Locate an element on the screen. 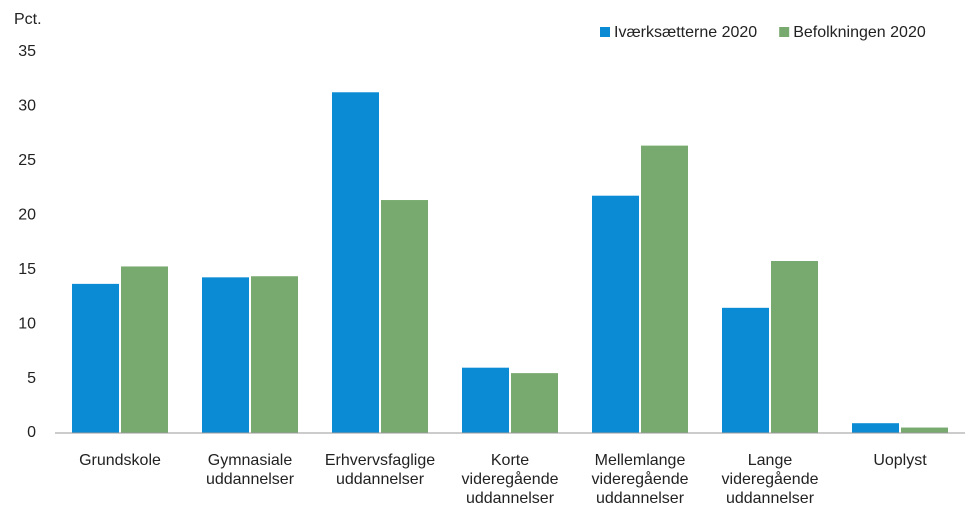  y-tick-label: 30 is located at coordinates (27, 106).